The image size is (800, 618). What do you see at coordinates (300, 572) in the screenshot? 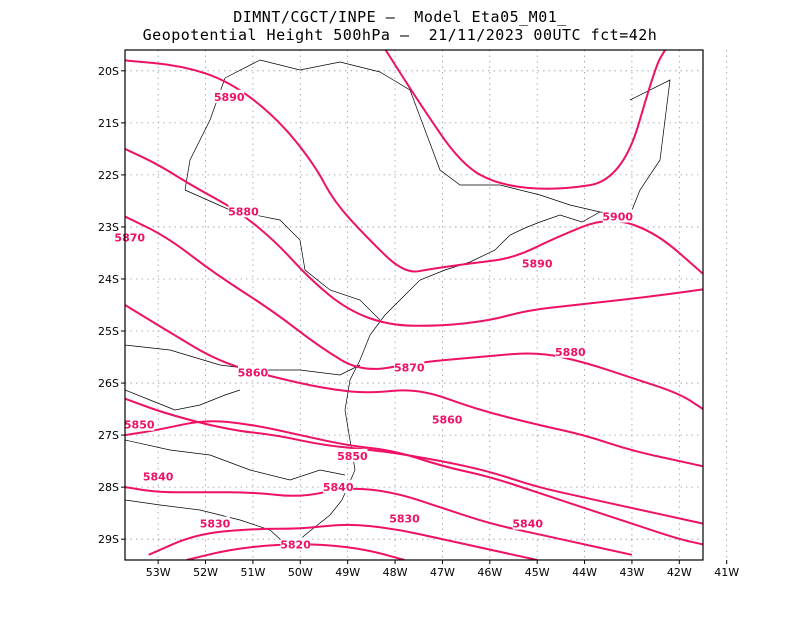
I see `lon-tick-label: 50W` at bounding box center [300, 572].